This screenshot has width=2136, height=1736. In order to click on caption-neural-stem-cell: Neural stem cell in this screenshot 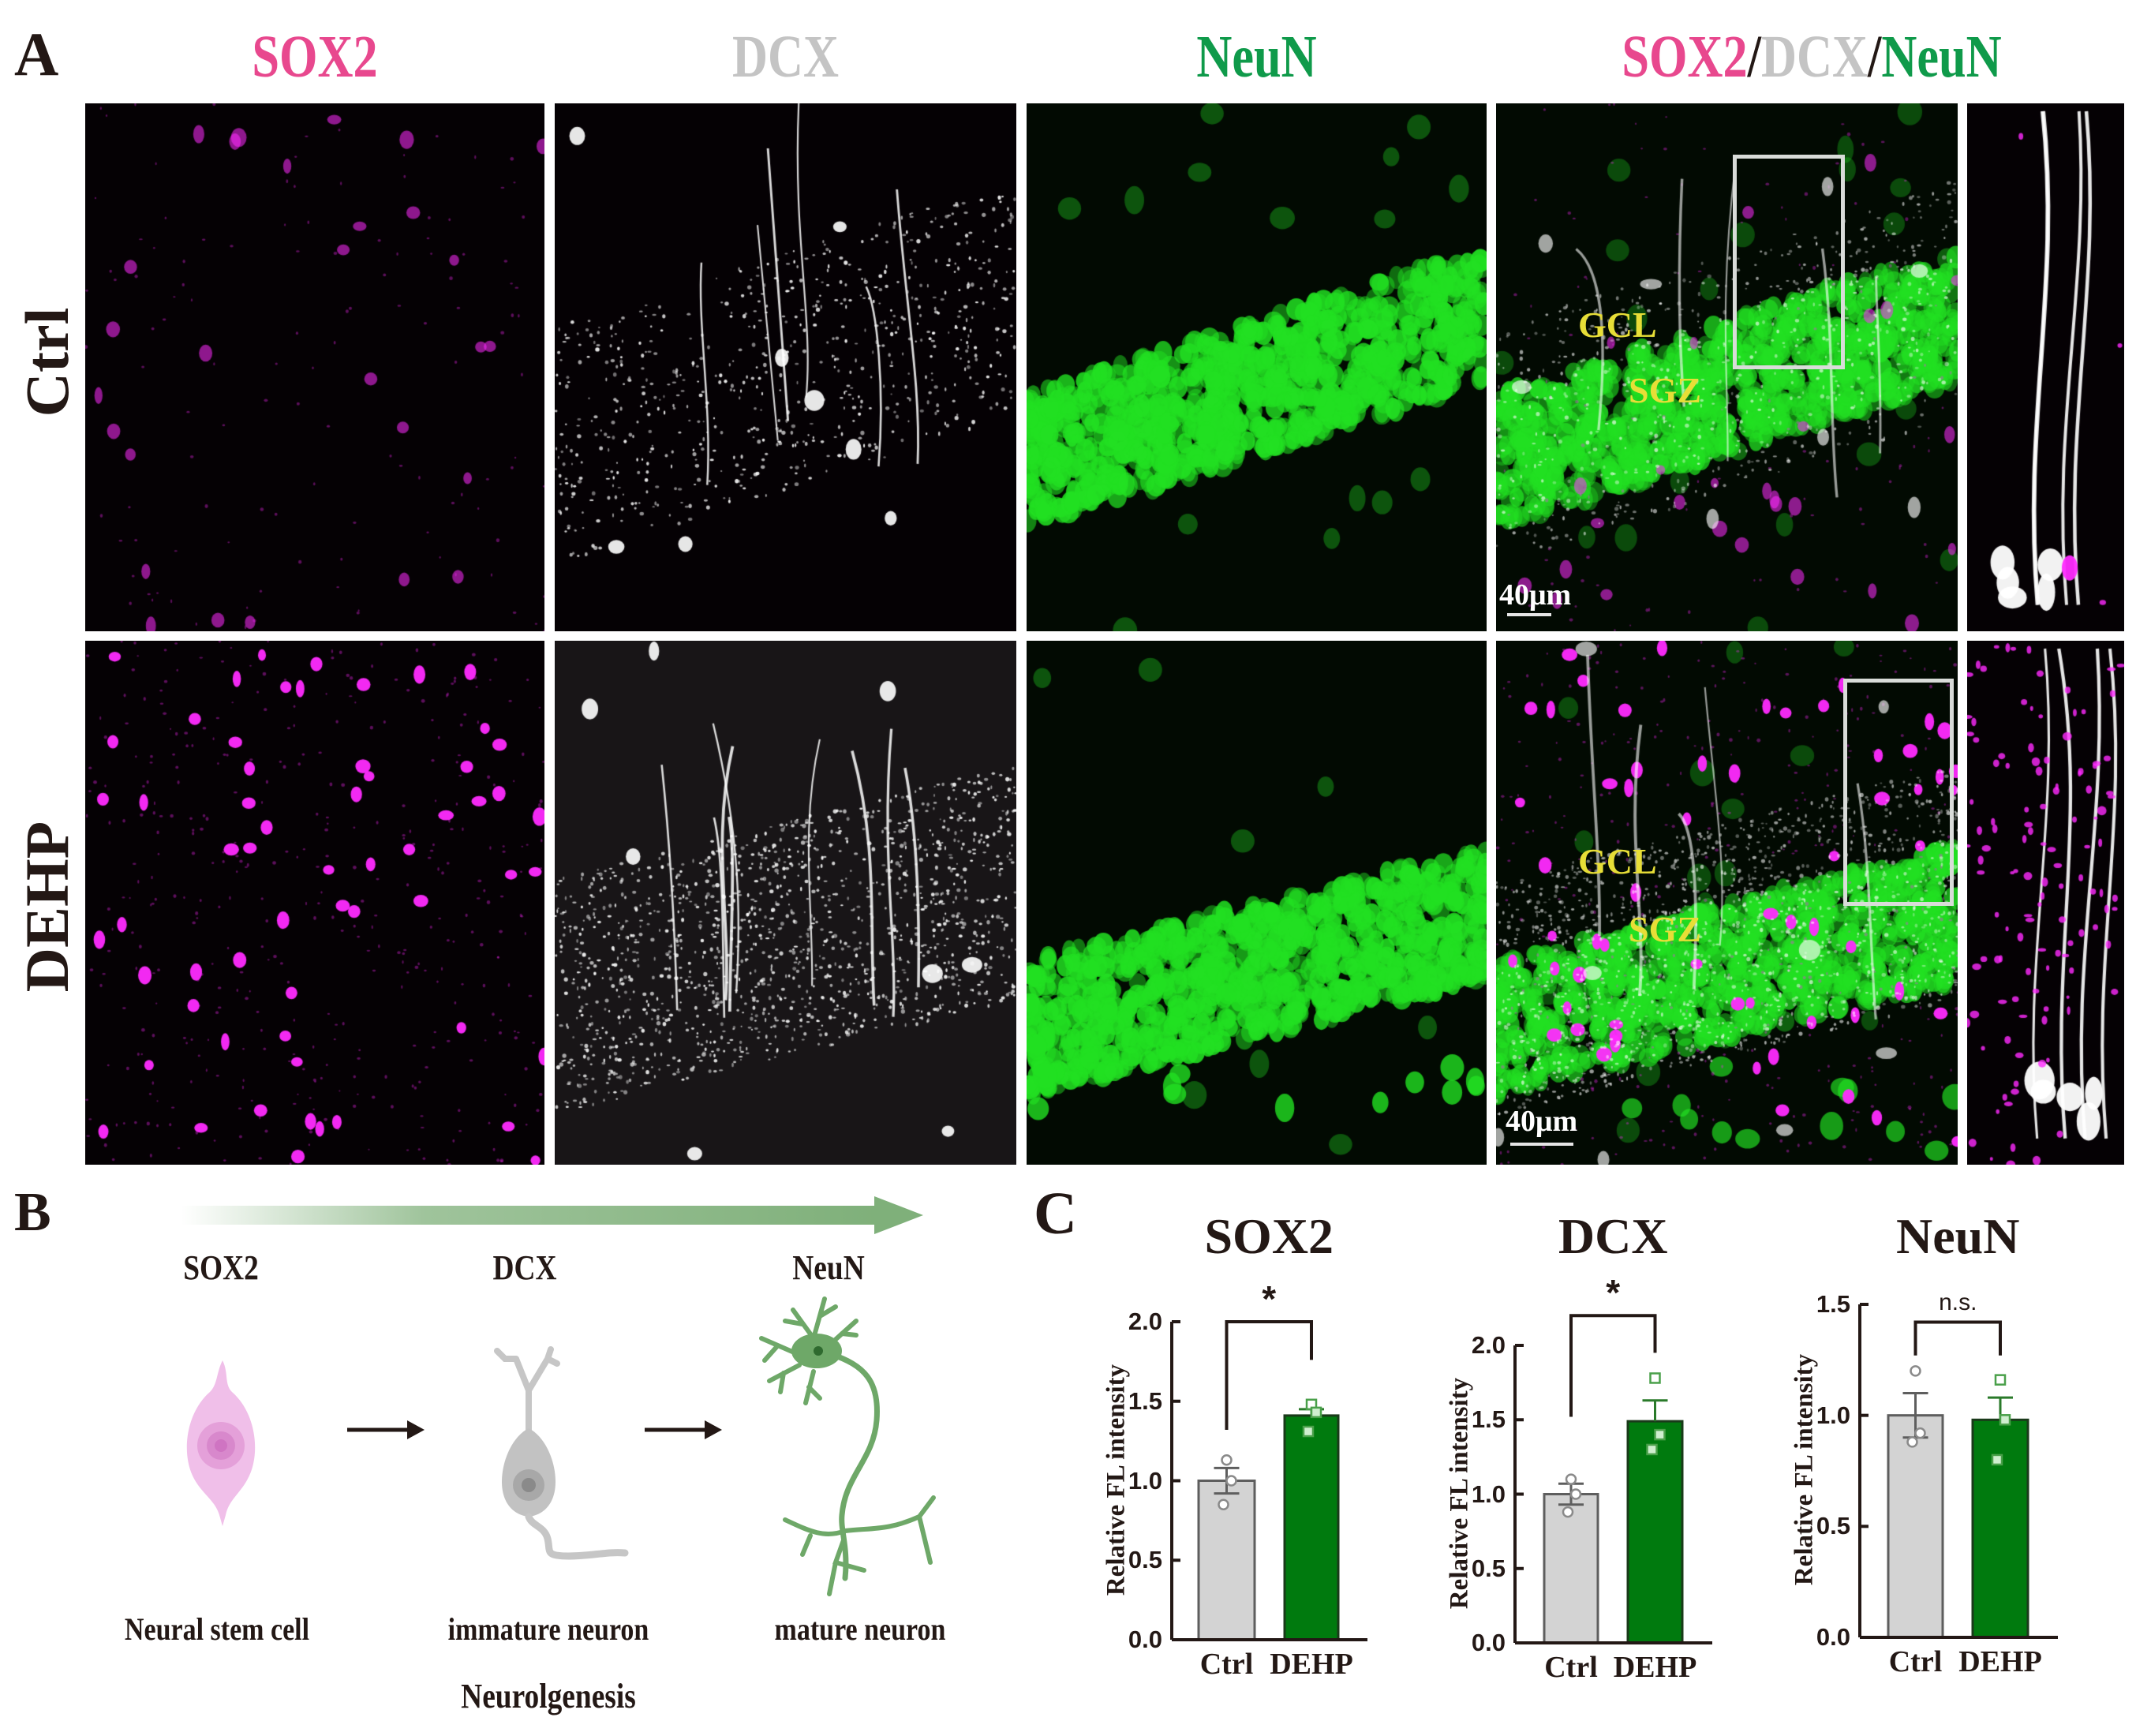, I will do `click(217, 1629)`.